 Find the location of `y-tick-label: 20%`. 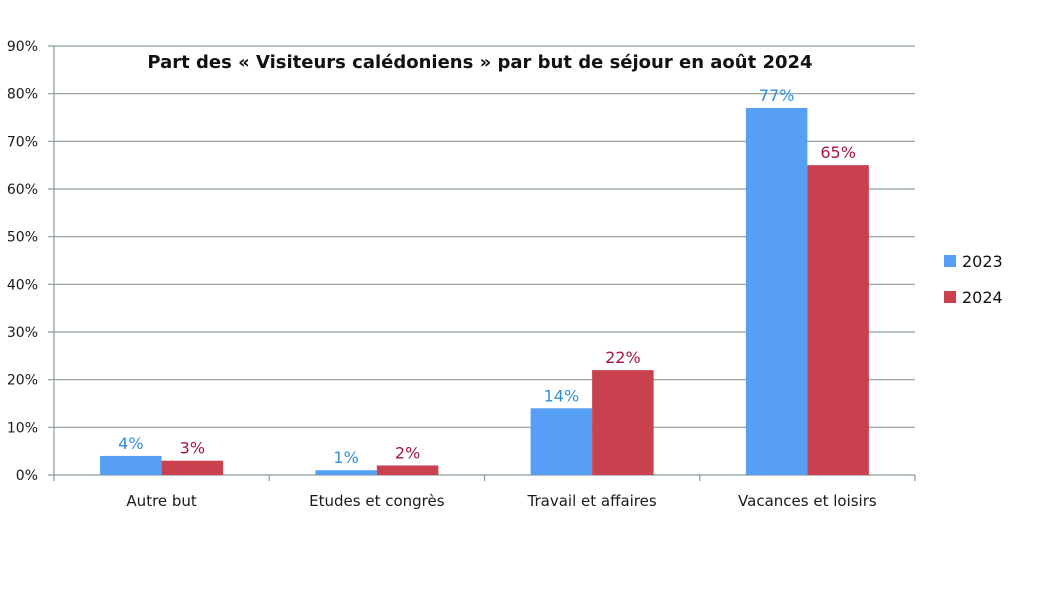

y-tick-label: 20% is located at coordinates (22, 381).